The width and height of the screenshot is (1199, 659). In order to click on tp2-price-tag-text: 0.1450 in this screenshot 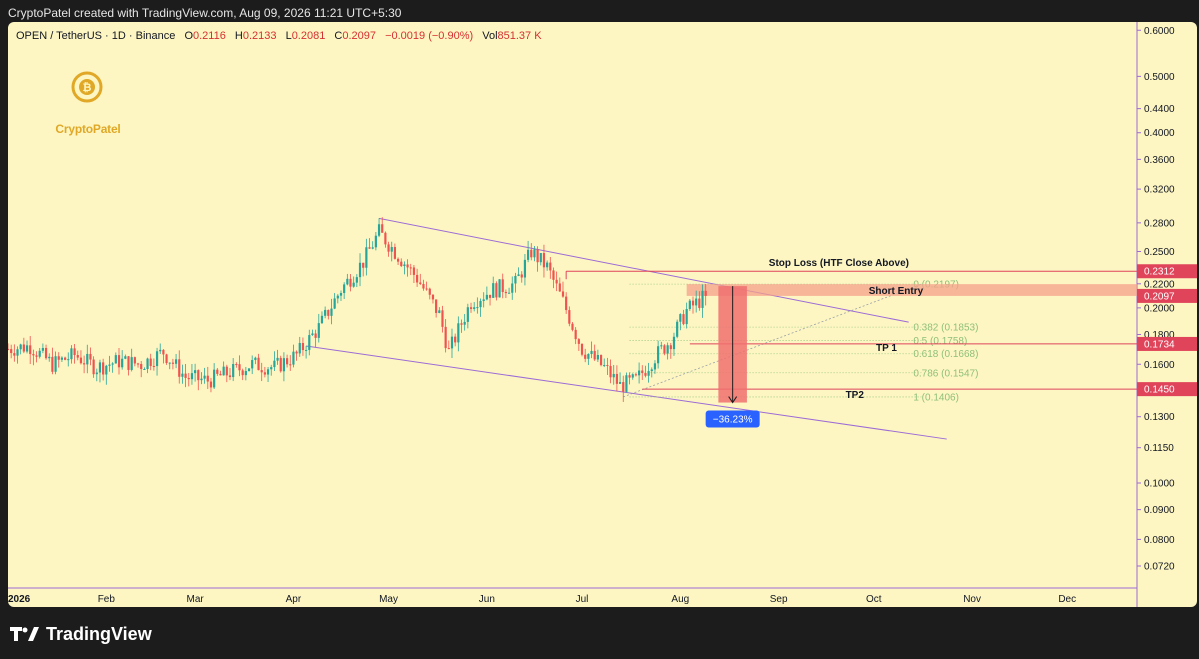, I will do `click(1159, 390)`.